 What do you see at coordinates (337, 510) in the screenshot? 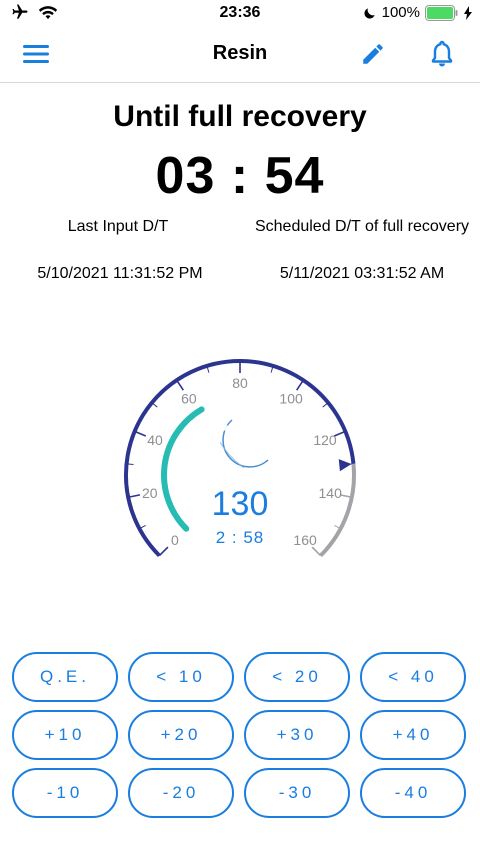
I see `gauge-outer-remaining-arc` at bounding box center [337, 510].